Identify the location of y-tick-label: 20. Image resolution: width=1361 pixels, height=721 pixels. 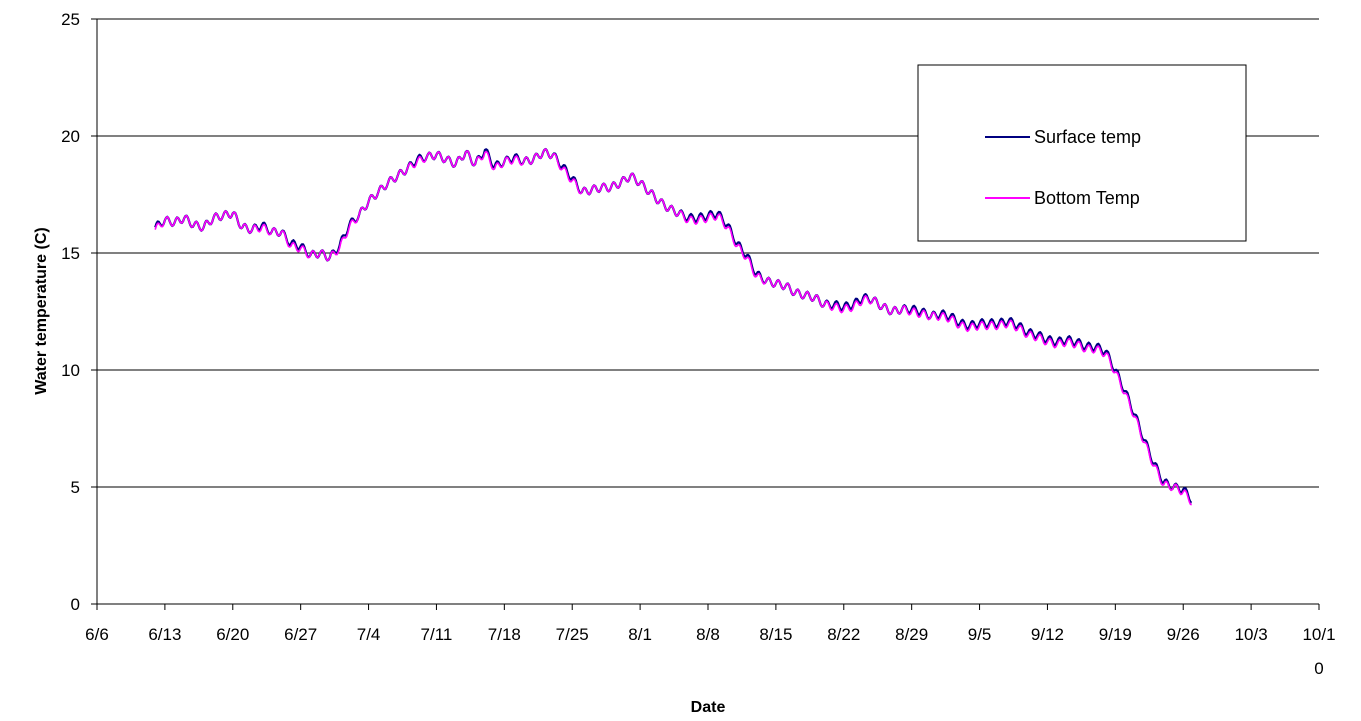
(70, 136).